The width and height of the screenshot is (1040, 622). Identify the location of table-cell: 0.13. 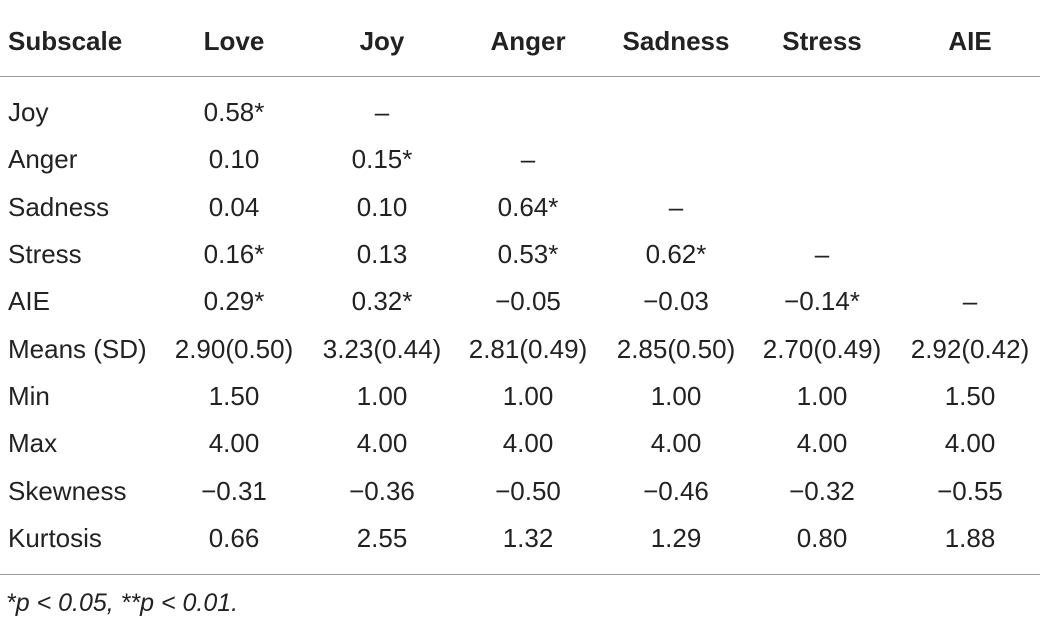
(382, 254).